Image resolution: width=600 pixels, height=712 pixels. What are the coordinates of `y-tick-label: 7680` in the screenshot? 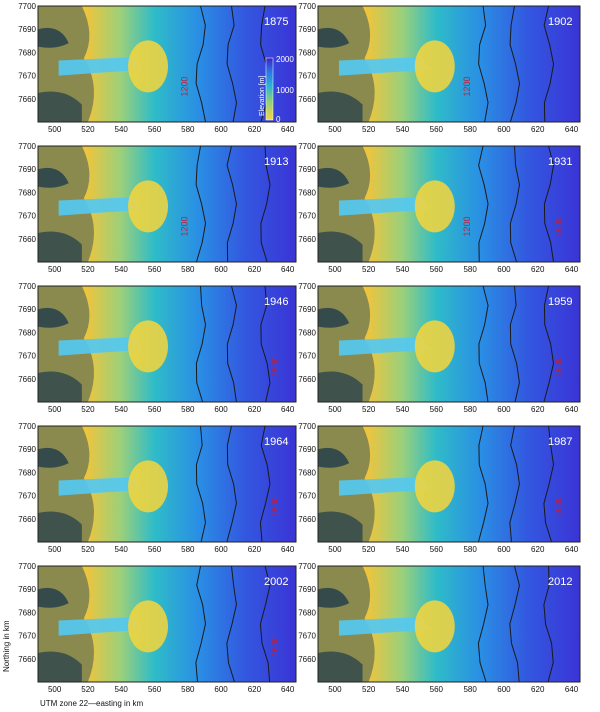 It's located at (27, 192).